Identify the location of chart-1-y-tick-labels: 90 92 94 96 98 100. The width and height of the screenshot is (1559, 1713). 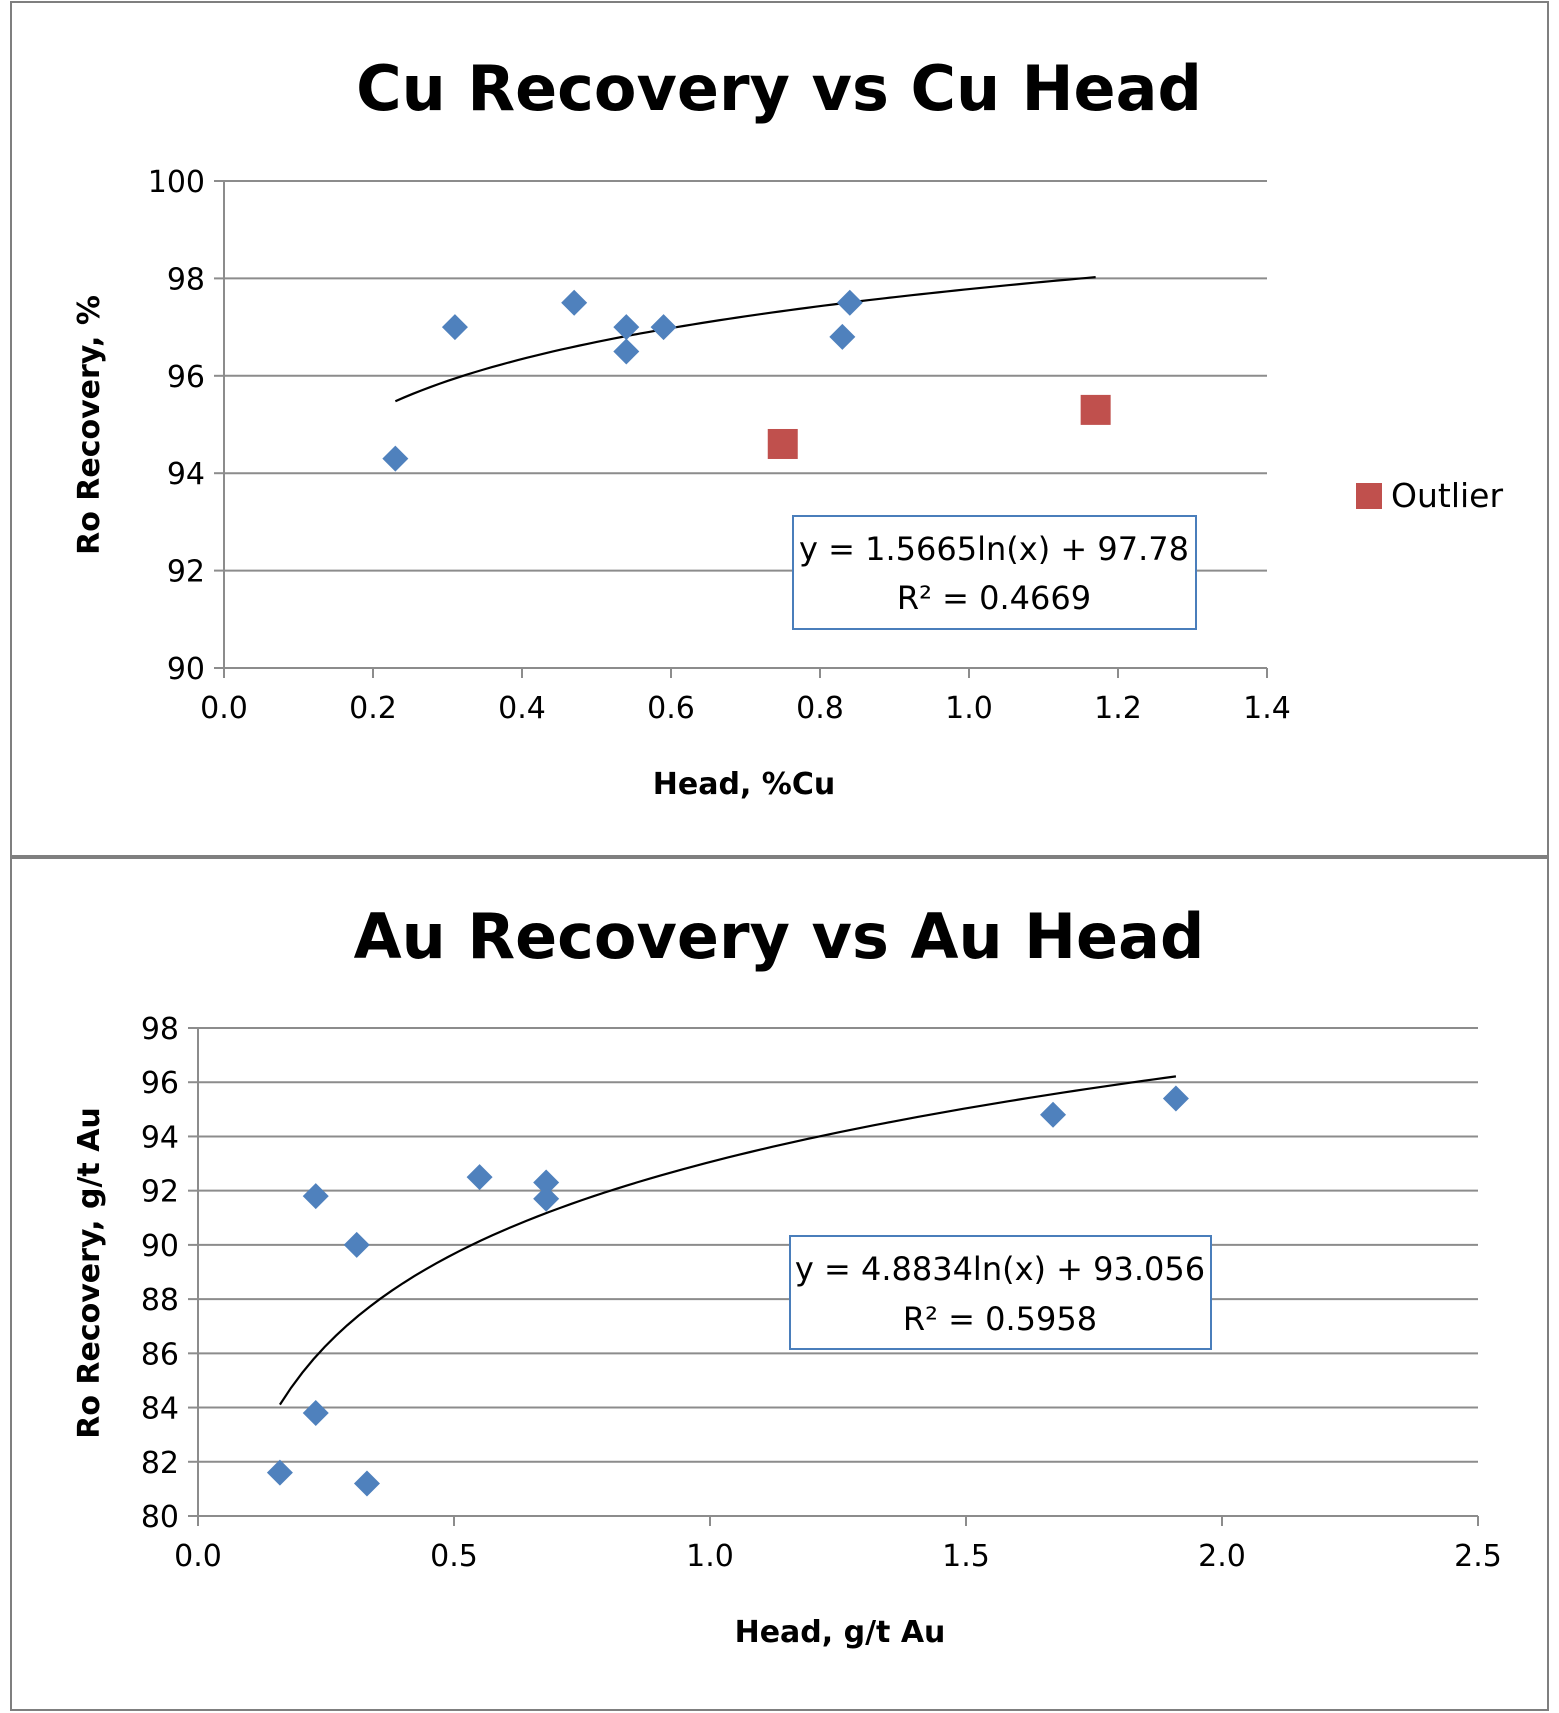
(176, 426).